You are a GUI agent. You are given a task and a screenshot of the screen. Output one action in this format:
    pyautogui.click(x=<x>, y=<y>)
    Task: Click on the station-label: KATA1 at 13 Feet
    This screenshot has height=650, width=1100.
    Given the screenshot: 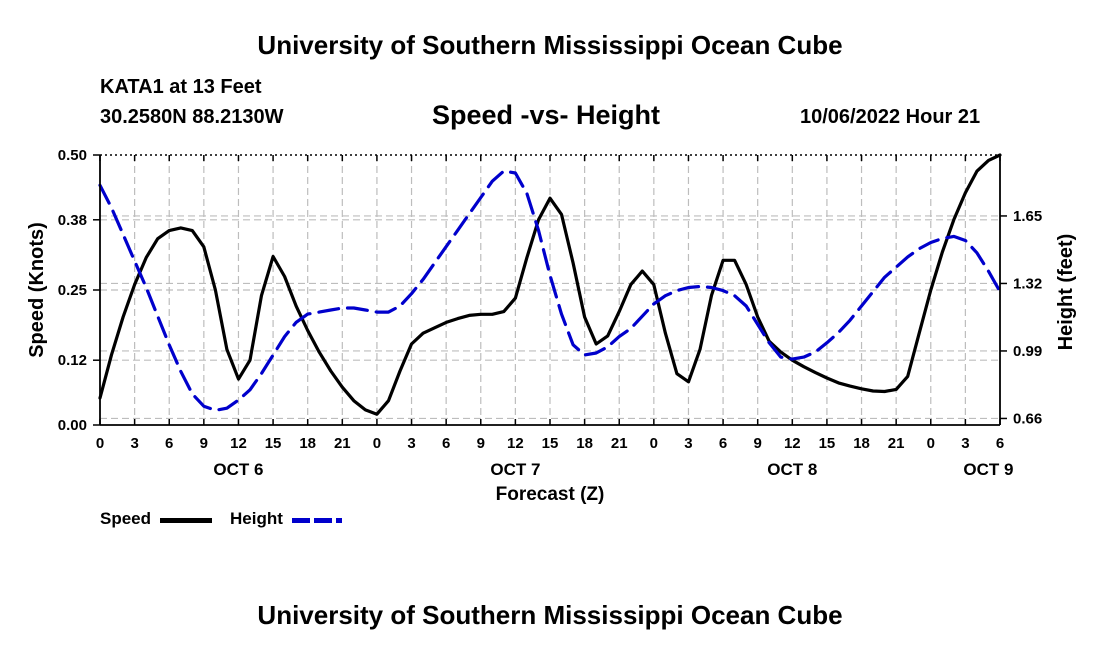 What is the action you would take?
    pyautogui.click(x=181, y=87)
    